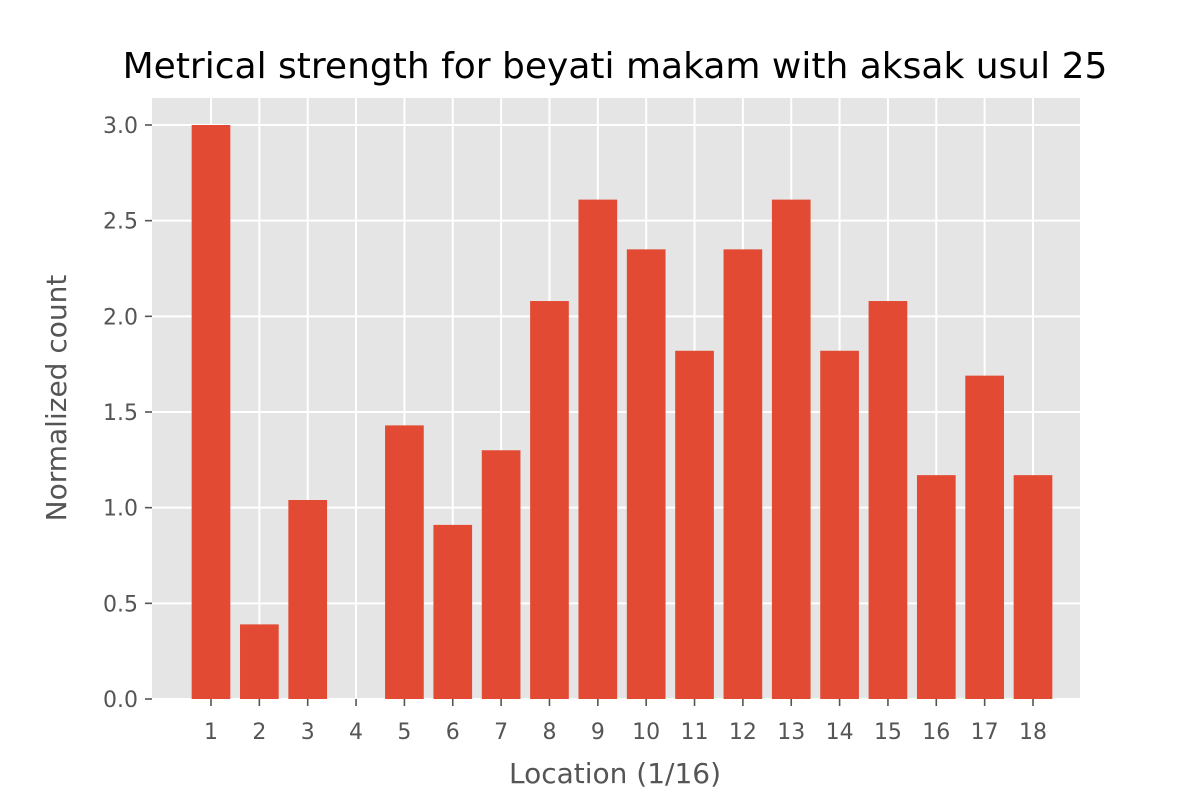  Describe the element at coordinates (356, 732) in the screenshot. I see `x-tick-label: 4` at that location.